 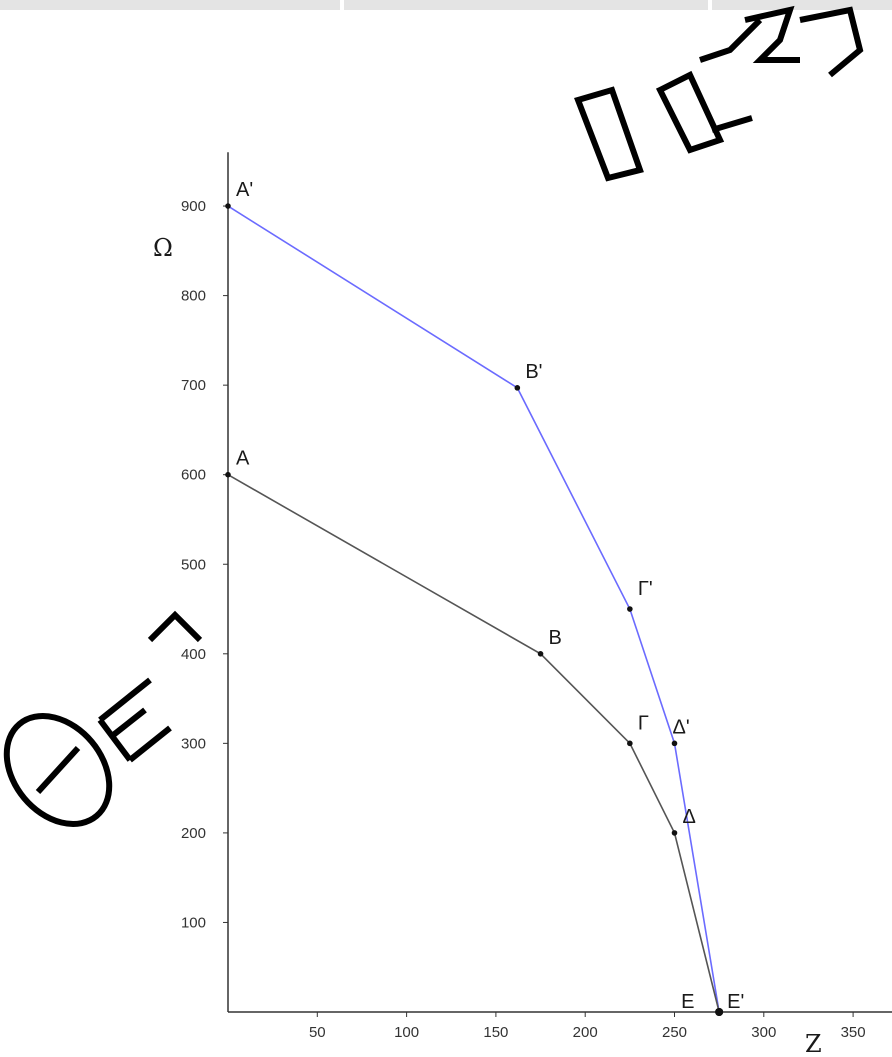 What do you see at coordinates (193, 743) in the screenshot?
I see `y-tick-label: 300` at bounding box center [193, 743].